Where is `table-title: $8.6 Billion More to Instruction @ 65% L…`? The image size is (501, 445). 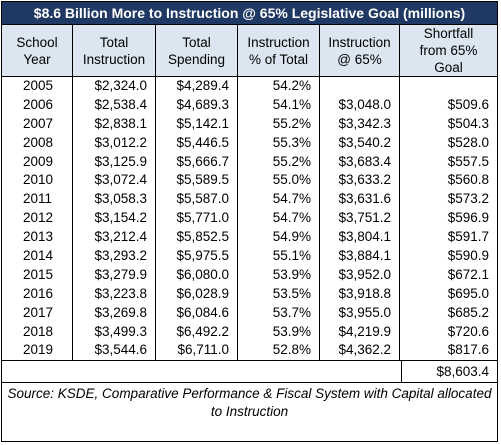
table-title: $8.6 Billion More to Instruction @ 65% L… is located at coordinates (249, 13).